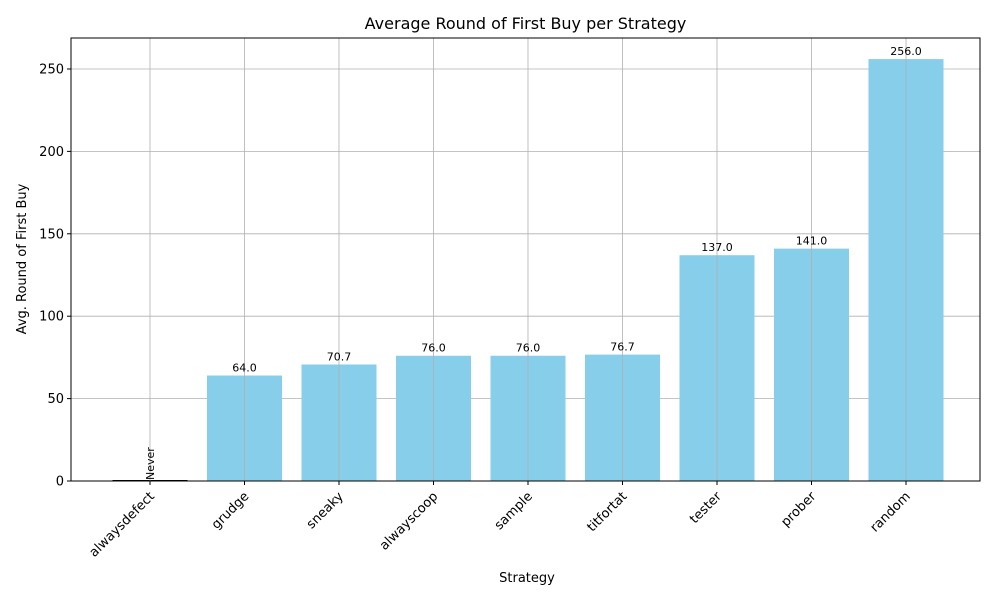  What do you see at coordinates (244, 368) in the screenshot?
I see `data-label: 64.0` at bounding box center [244, 368].